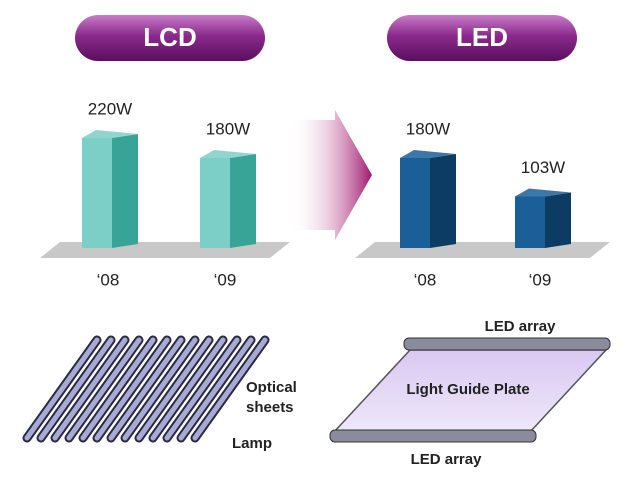  What do you see at coordinates (482, 250) in the screenshot?
I see `platform` at bounding box center [482, 250].